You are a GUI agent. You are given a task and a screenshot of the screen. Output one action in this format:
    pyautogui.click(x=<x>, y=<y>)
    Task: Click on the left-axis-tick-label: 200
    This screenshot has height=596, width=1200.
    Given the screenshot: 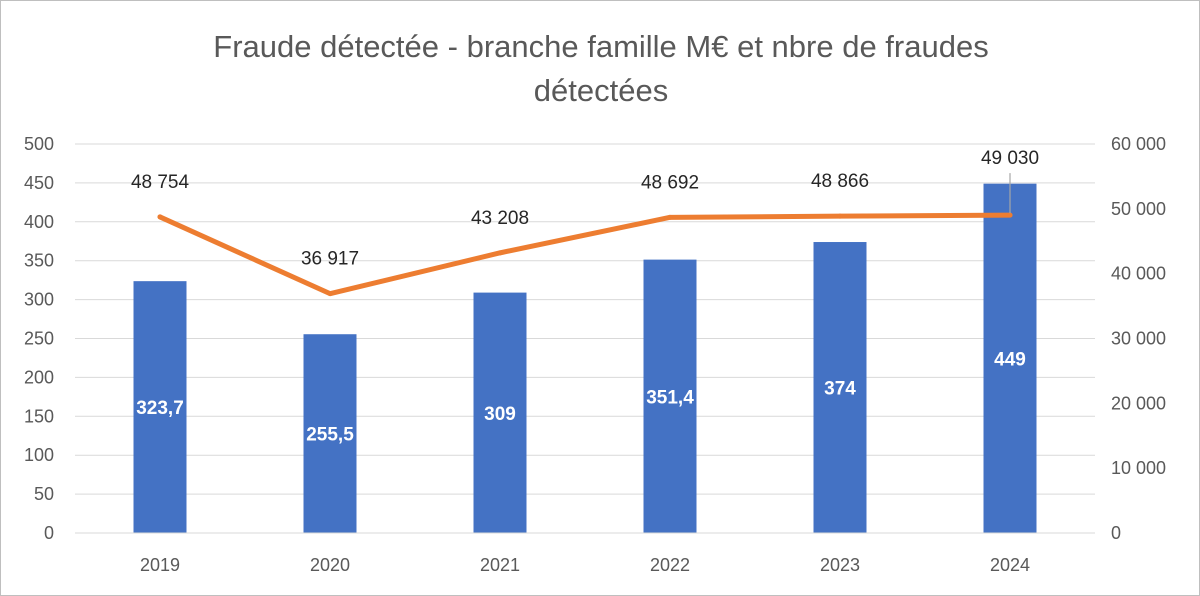 What is the action you would take?
    pyautogui.click(x=39, y=377)
    